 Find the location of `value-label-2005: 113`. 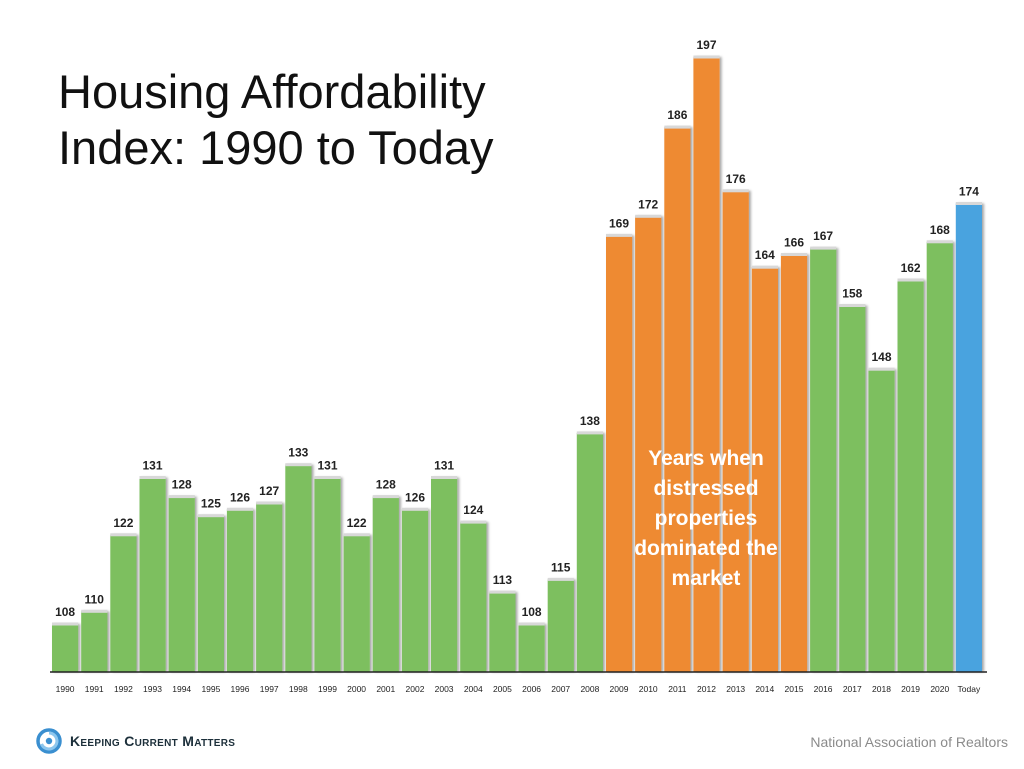

value-label-2005: 113 is located at coordinates (503, 580).